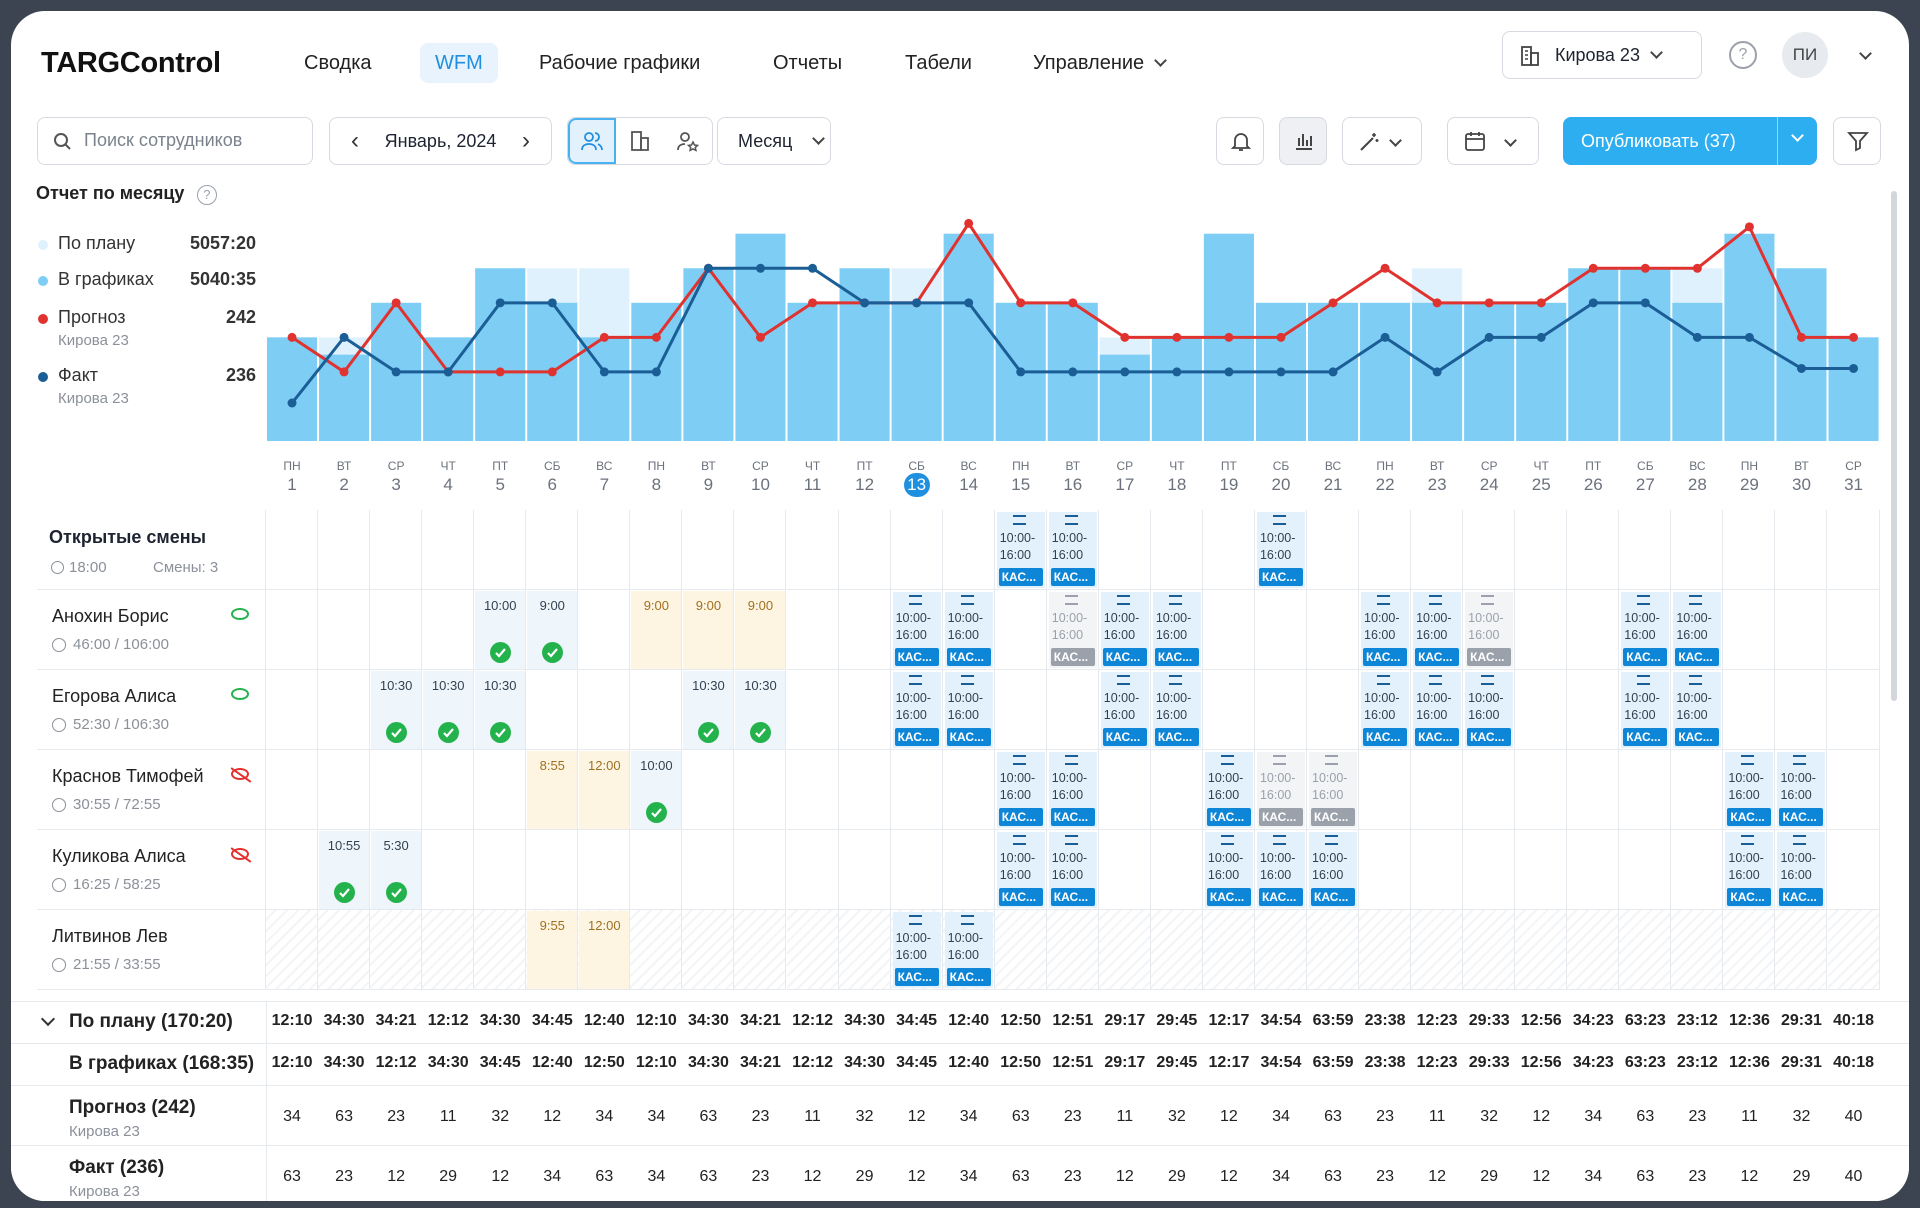 The height and width of the screenshot is (1208, 1920). What do you see at coordinates (114, 696) in the screenshot?
I see `employee-name: Егорова Алиса` at bounding box center [114, 696].